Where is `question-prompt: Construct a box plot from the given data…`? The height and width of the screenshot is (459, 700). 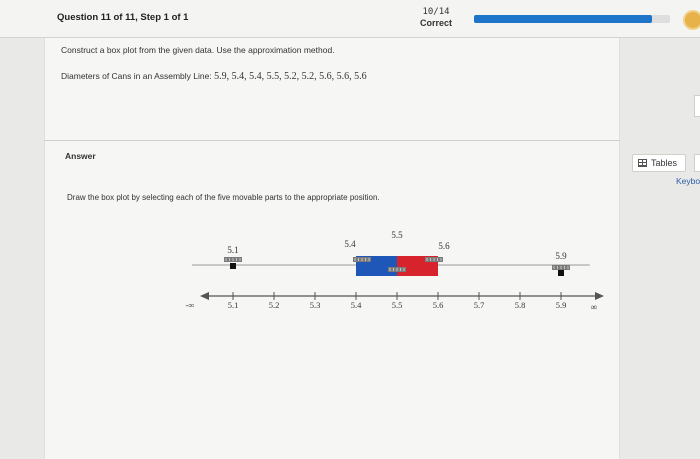 question-prompt: Construct a box plot from the given data… is located at coordinates (198, 50).